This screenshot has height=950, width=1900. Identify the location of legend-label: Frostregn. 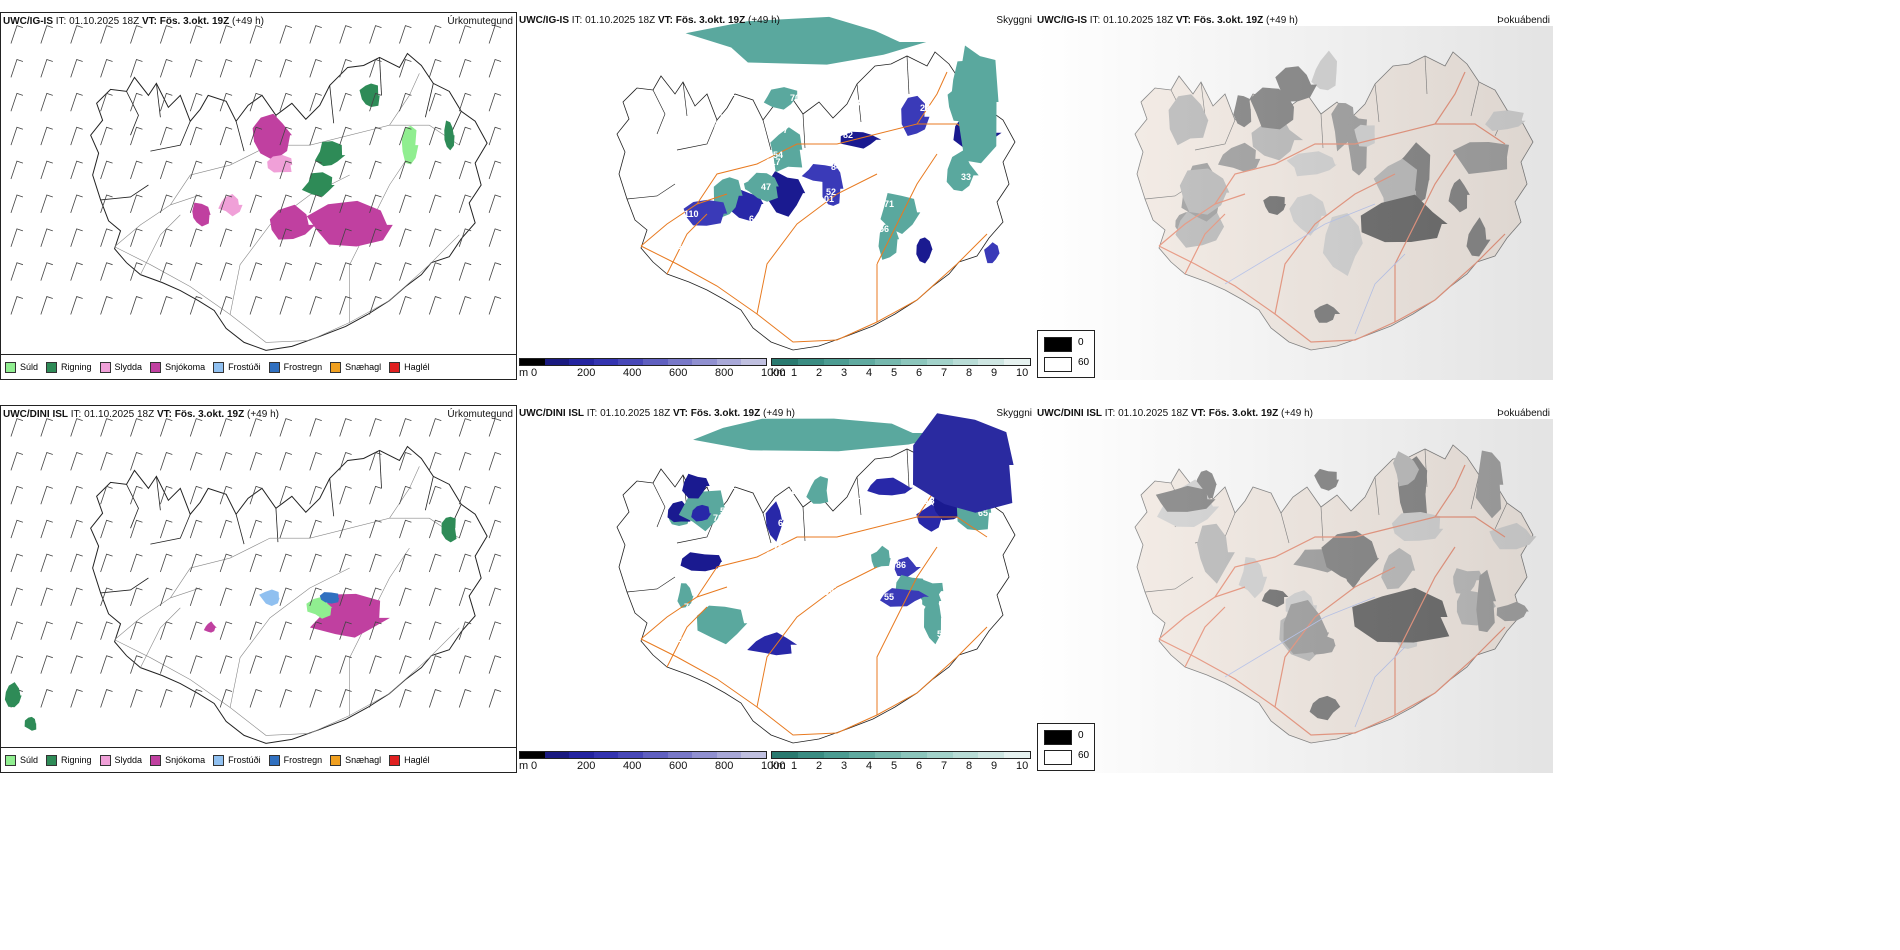
(303, 760).